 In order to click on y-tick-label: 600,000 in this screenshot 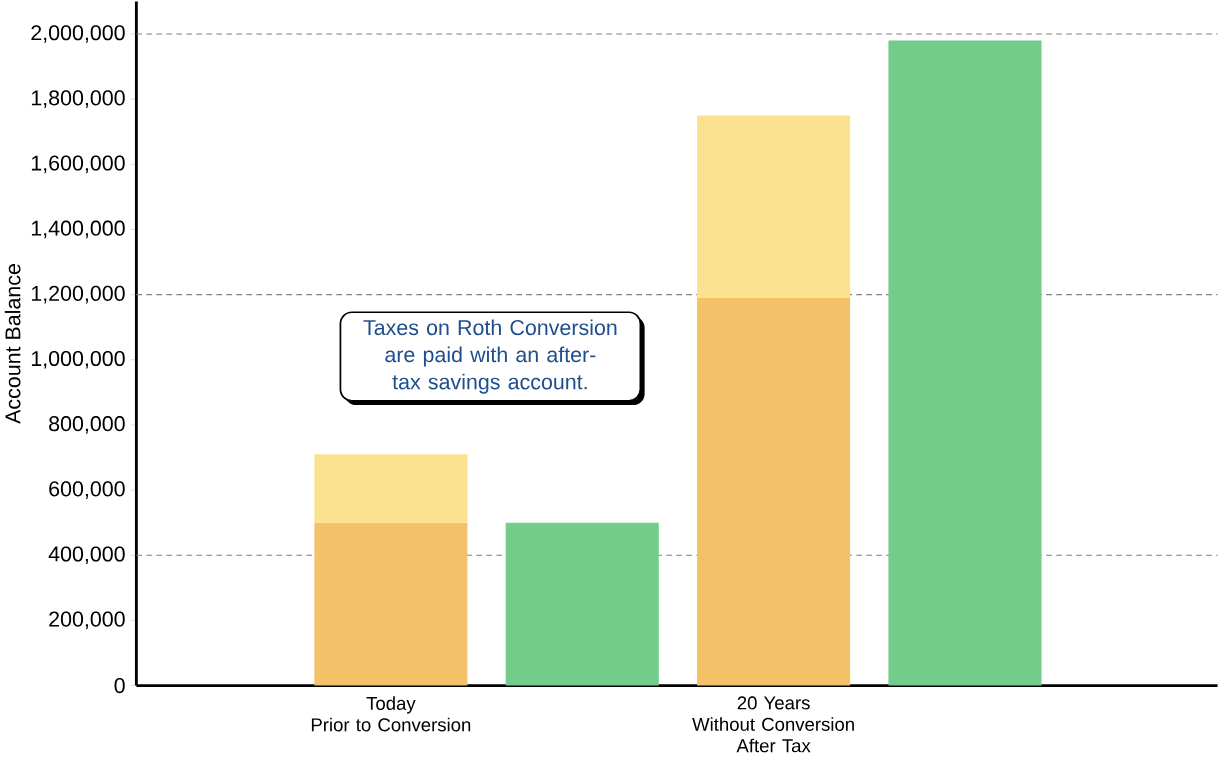, I will do `click(87, 490)`.